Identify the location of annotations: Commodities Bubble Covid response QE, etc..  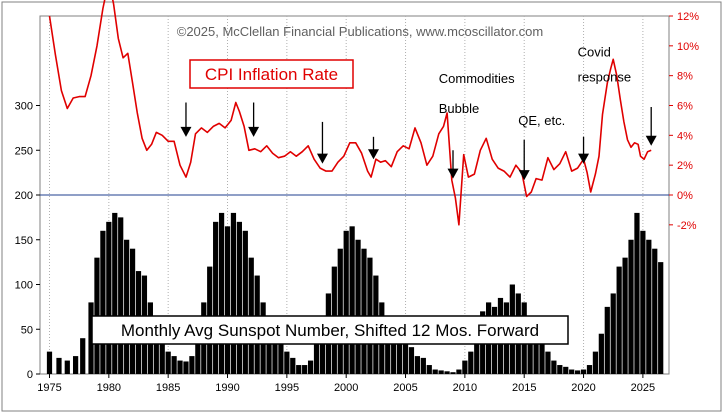
(535, 86).